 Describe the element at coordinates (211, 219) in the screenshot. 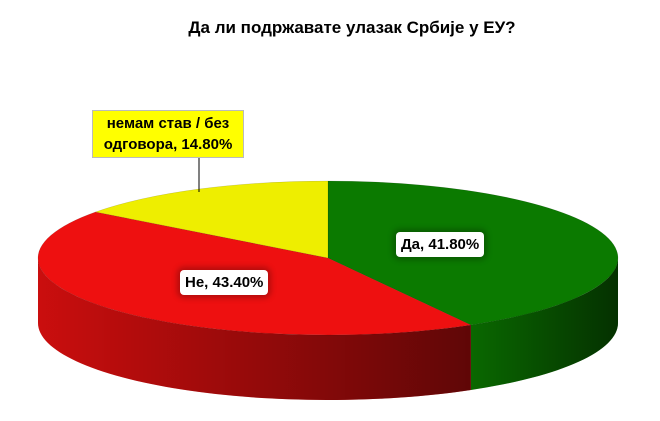

I see `slice` at that location.